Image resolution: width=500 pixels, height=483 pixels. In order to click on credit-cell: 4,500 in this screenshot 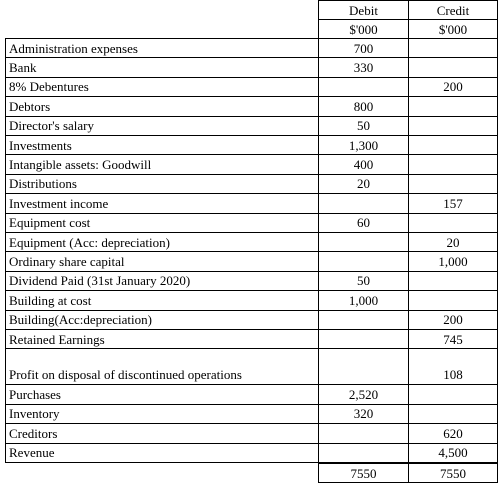, I will do `click(453, 452)`.